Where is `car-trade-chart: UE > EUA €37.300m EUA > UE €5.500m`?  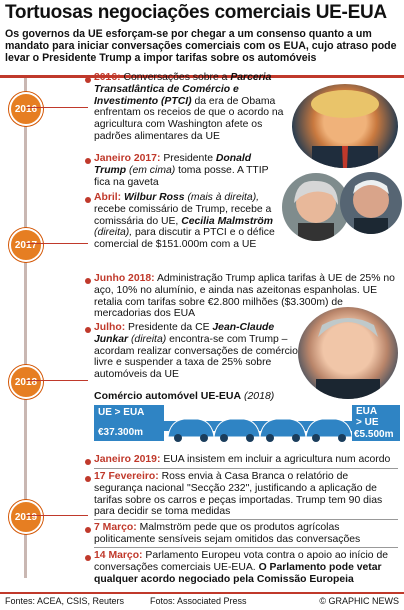 car-trade-chart: UE > EUA €37.300m EUA > UE €5.500m is located at coordinates (247, 423).